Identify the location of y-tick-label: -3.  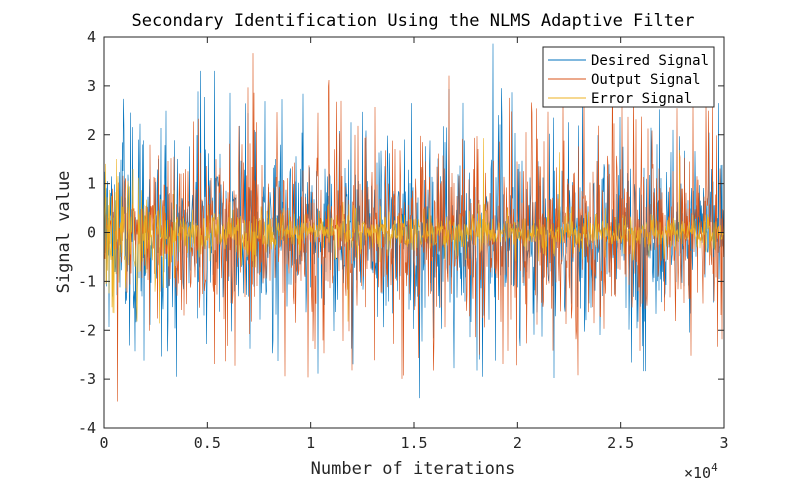
(87, 379).